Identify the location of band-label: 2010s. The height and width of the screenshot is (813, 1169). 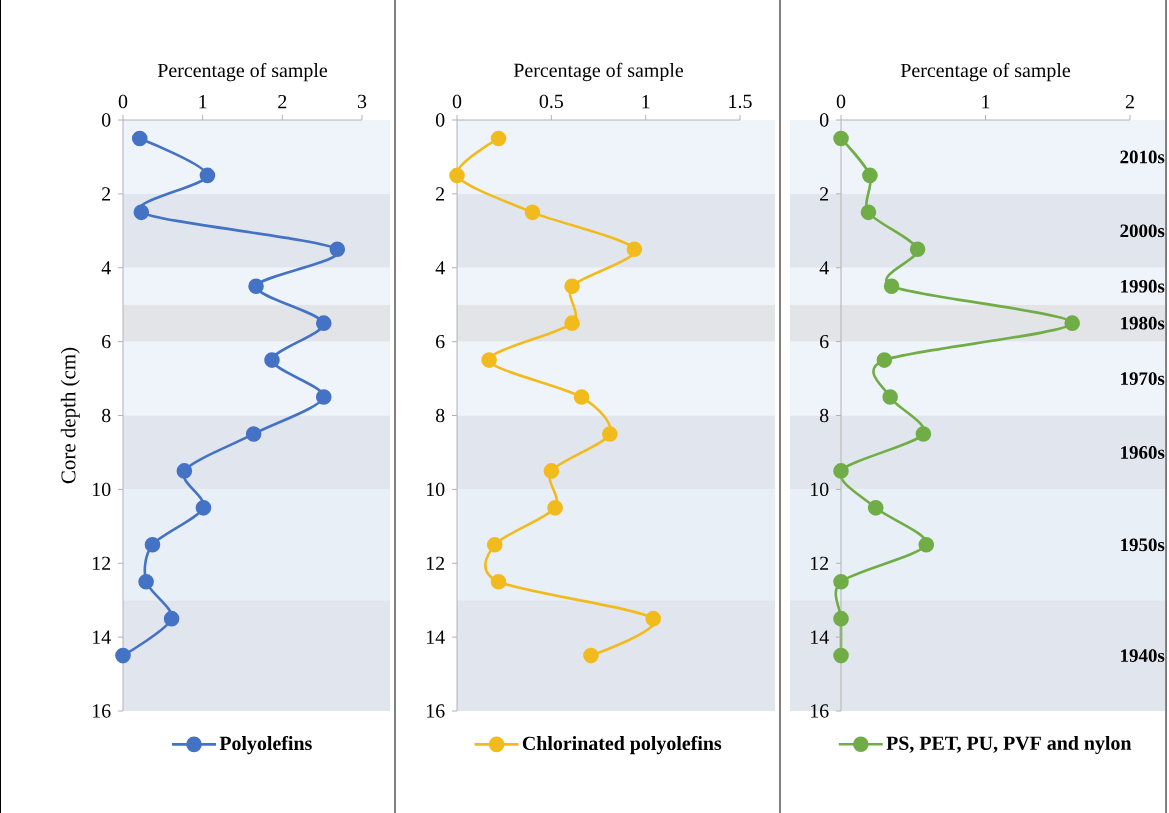
(1142, 157).